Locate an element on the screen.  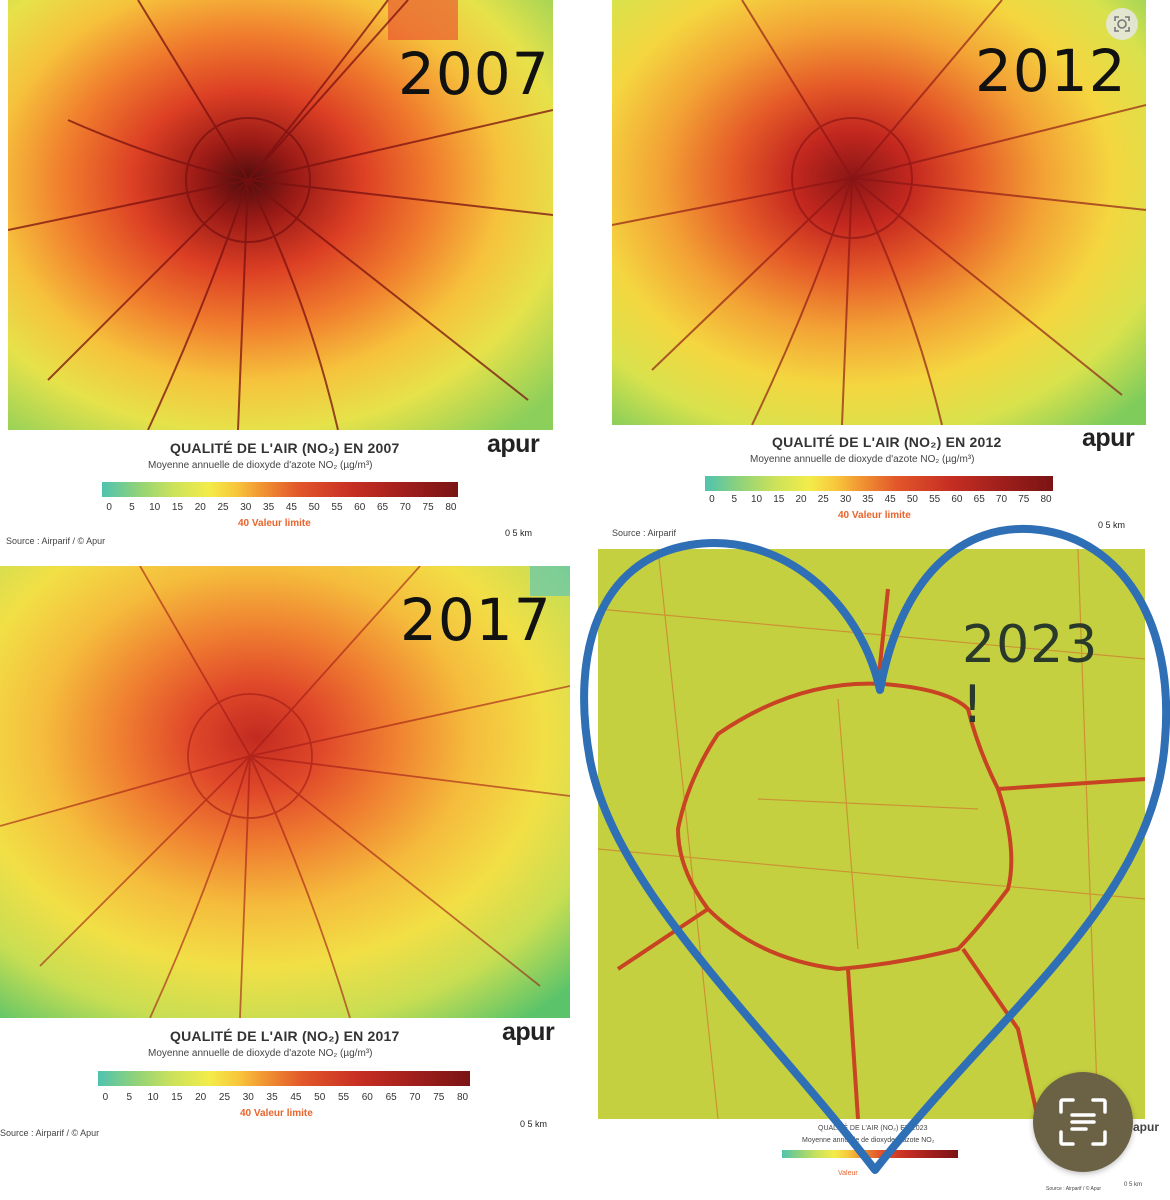
scale-bar-2012: 0 5 km is located at coordinates (1112, 525).